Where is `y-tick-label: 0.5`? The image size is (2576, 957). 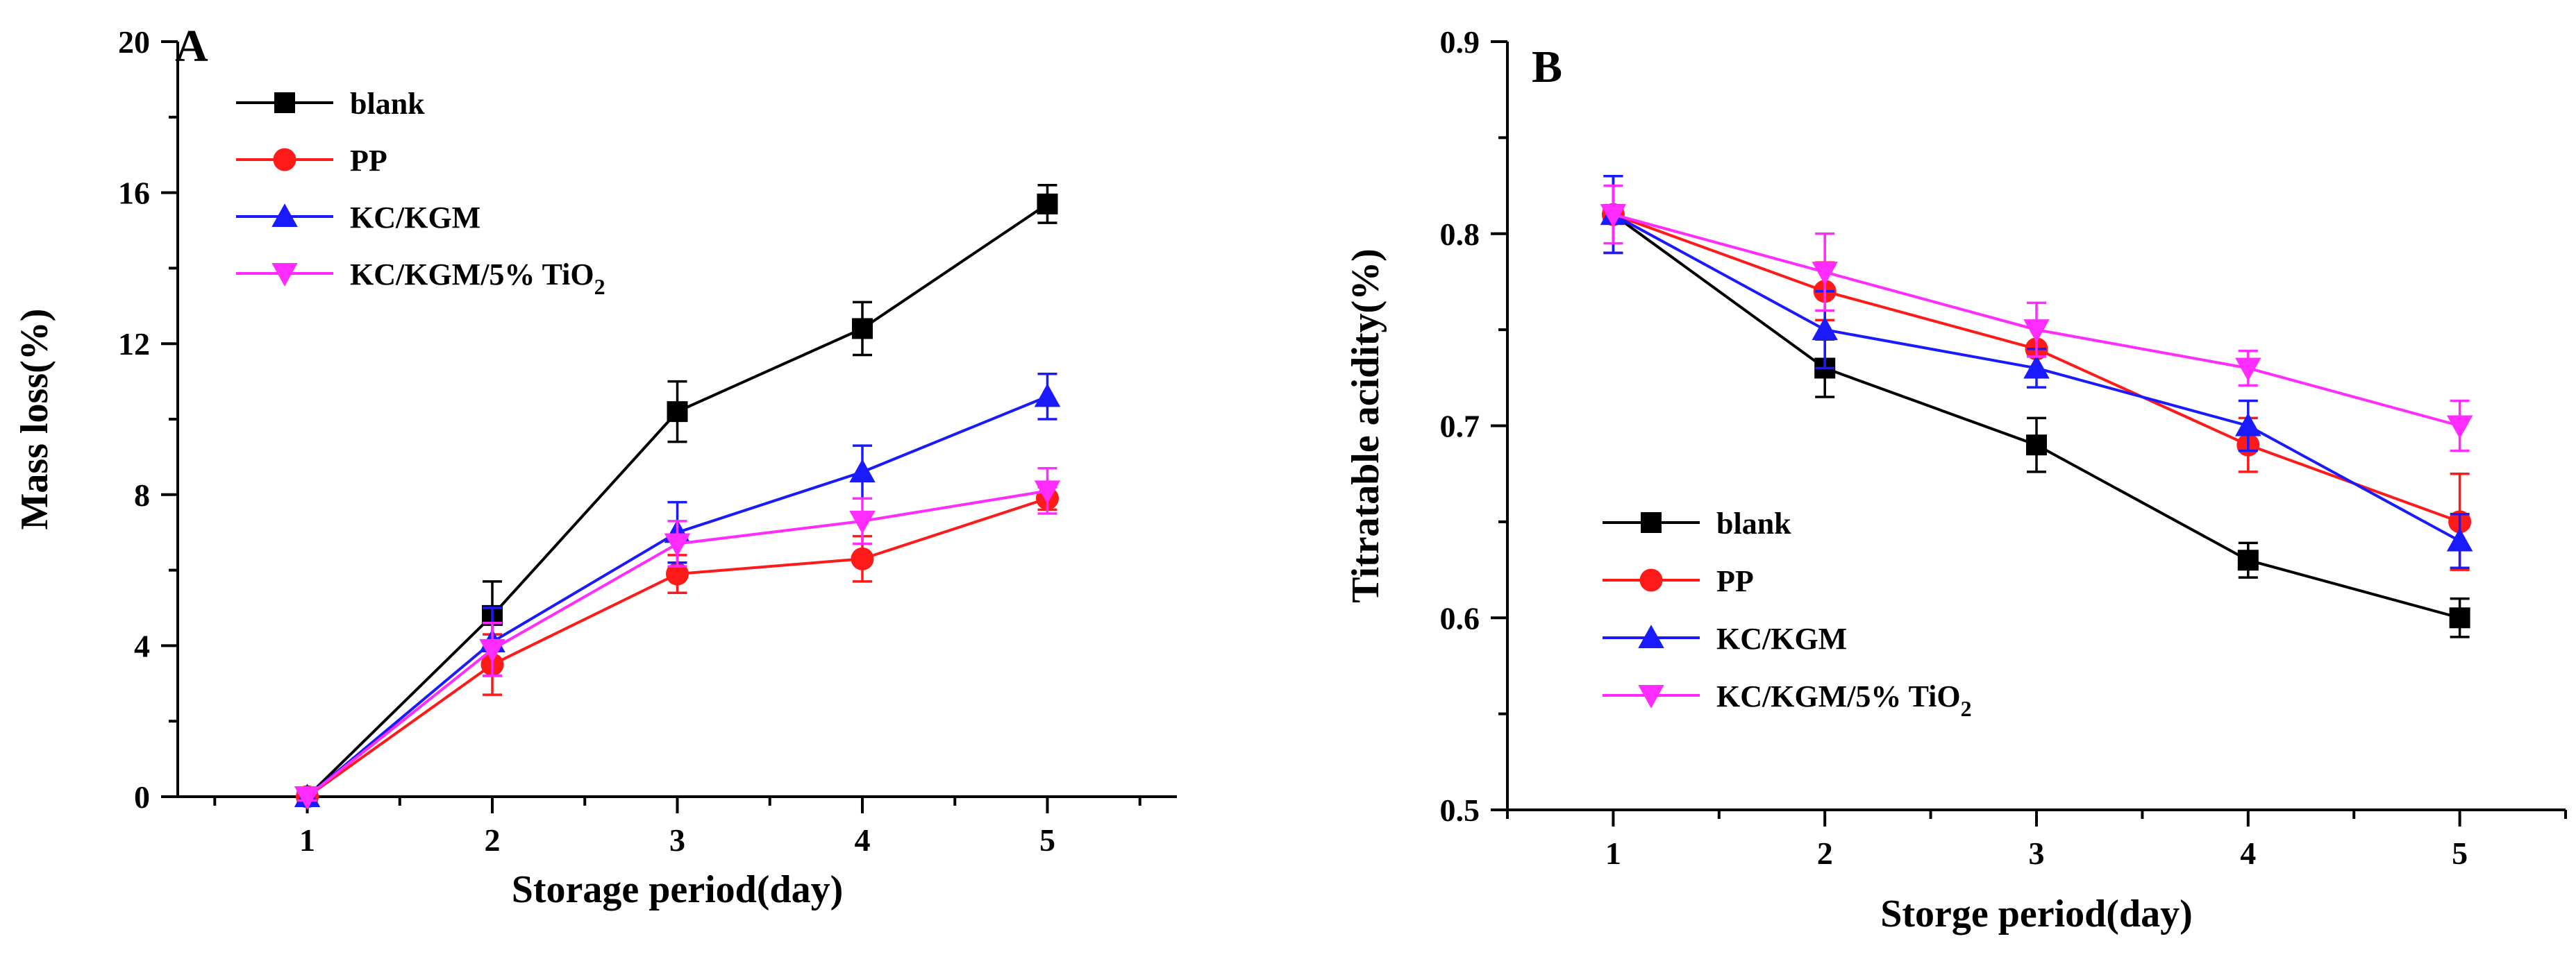 y-tick-label: 0.5 is located at coordinates (1460, 810).